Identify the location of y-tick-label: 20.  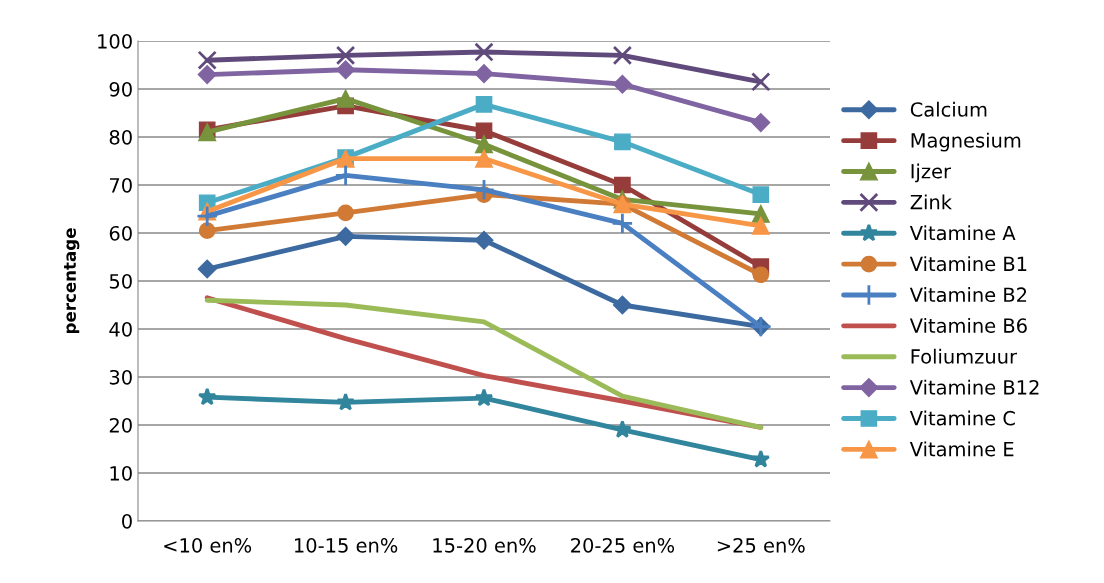
(120, 425).